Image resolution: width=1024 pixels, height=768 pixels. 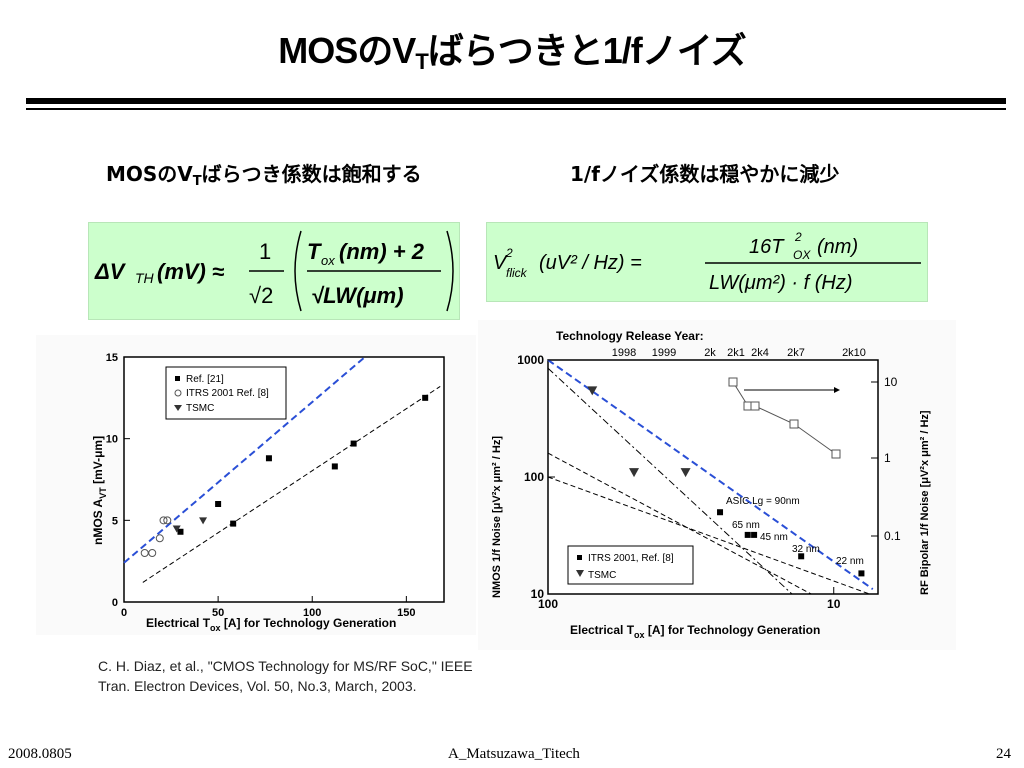 I want to click on left-heading: MOSのVTばらつき係数は飽和する, so click(x=264, y=175).